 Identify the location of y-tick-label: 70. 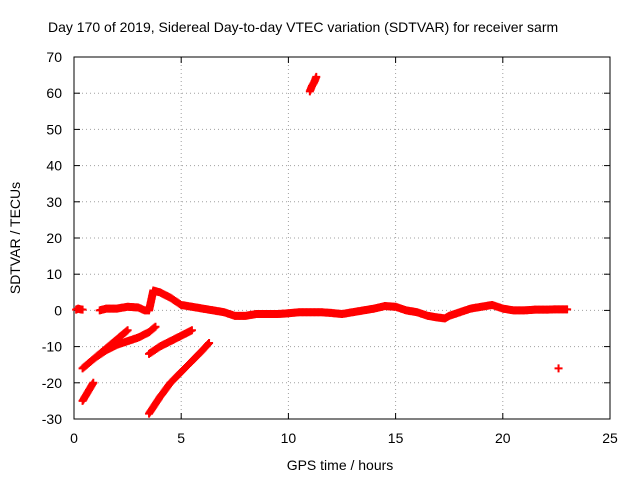
(54, 57).